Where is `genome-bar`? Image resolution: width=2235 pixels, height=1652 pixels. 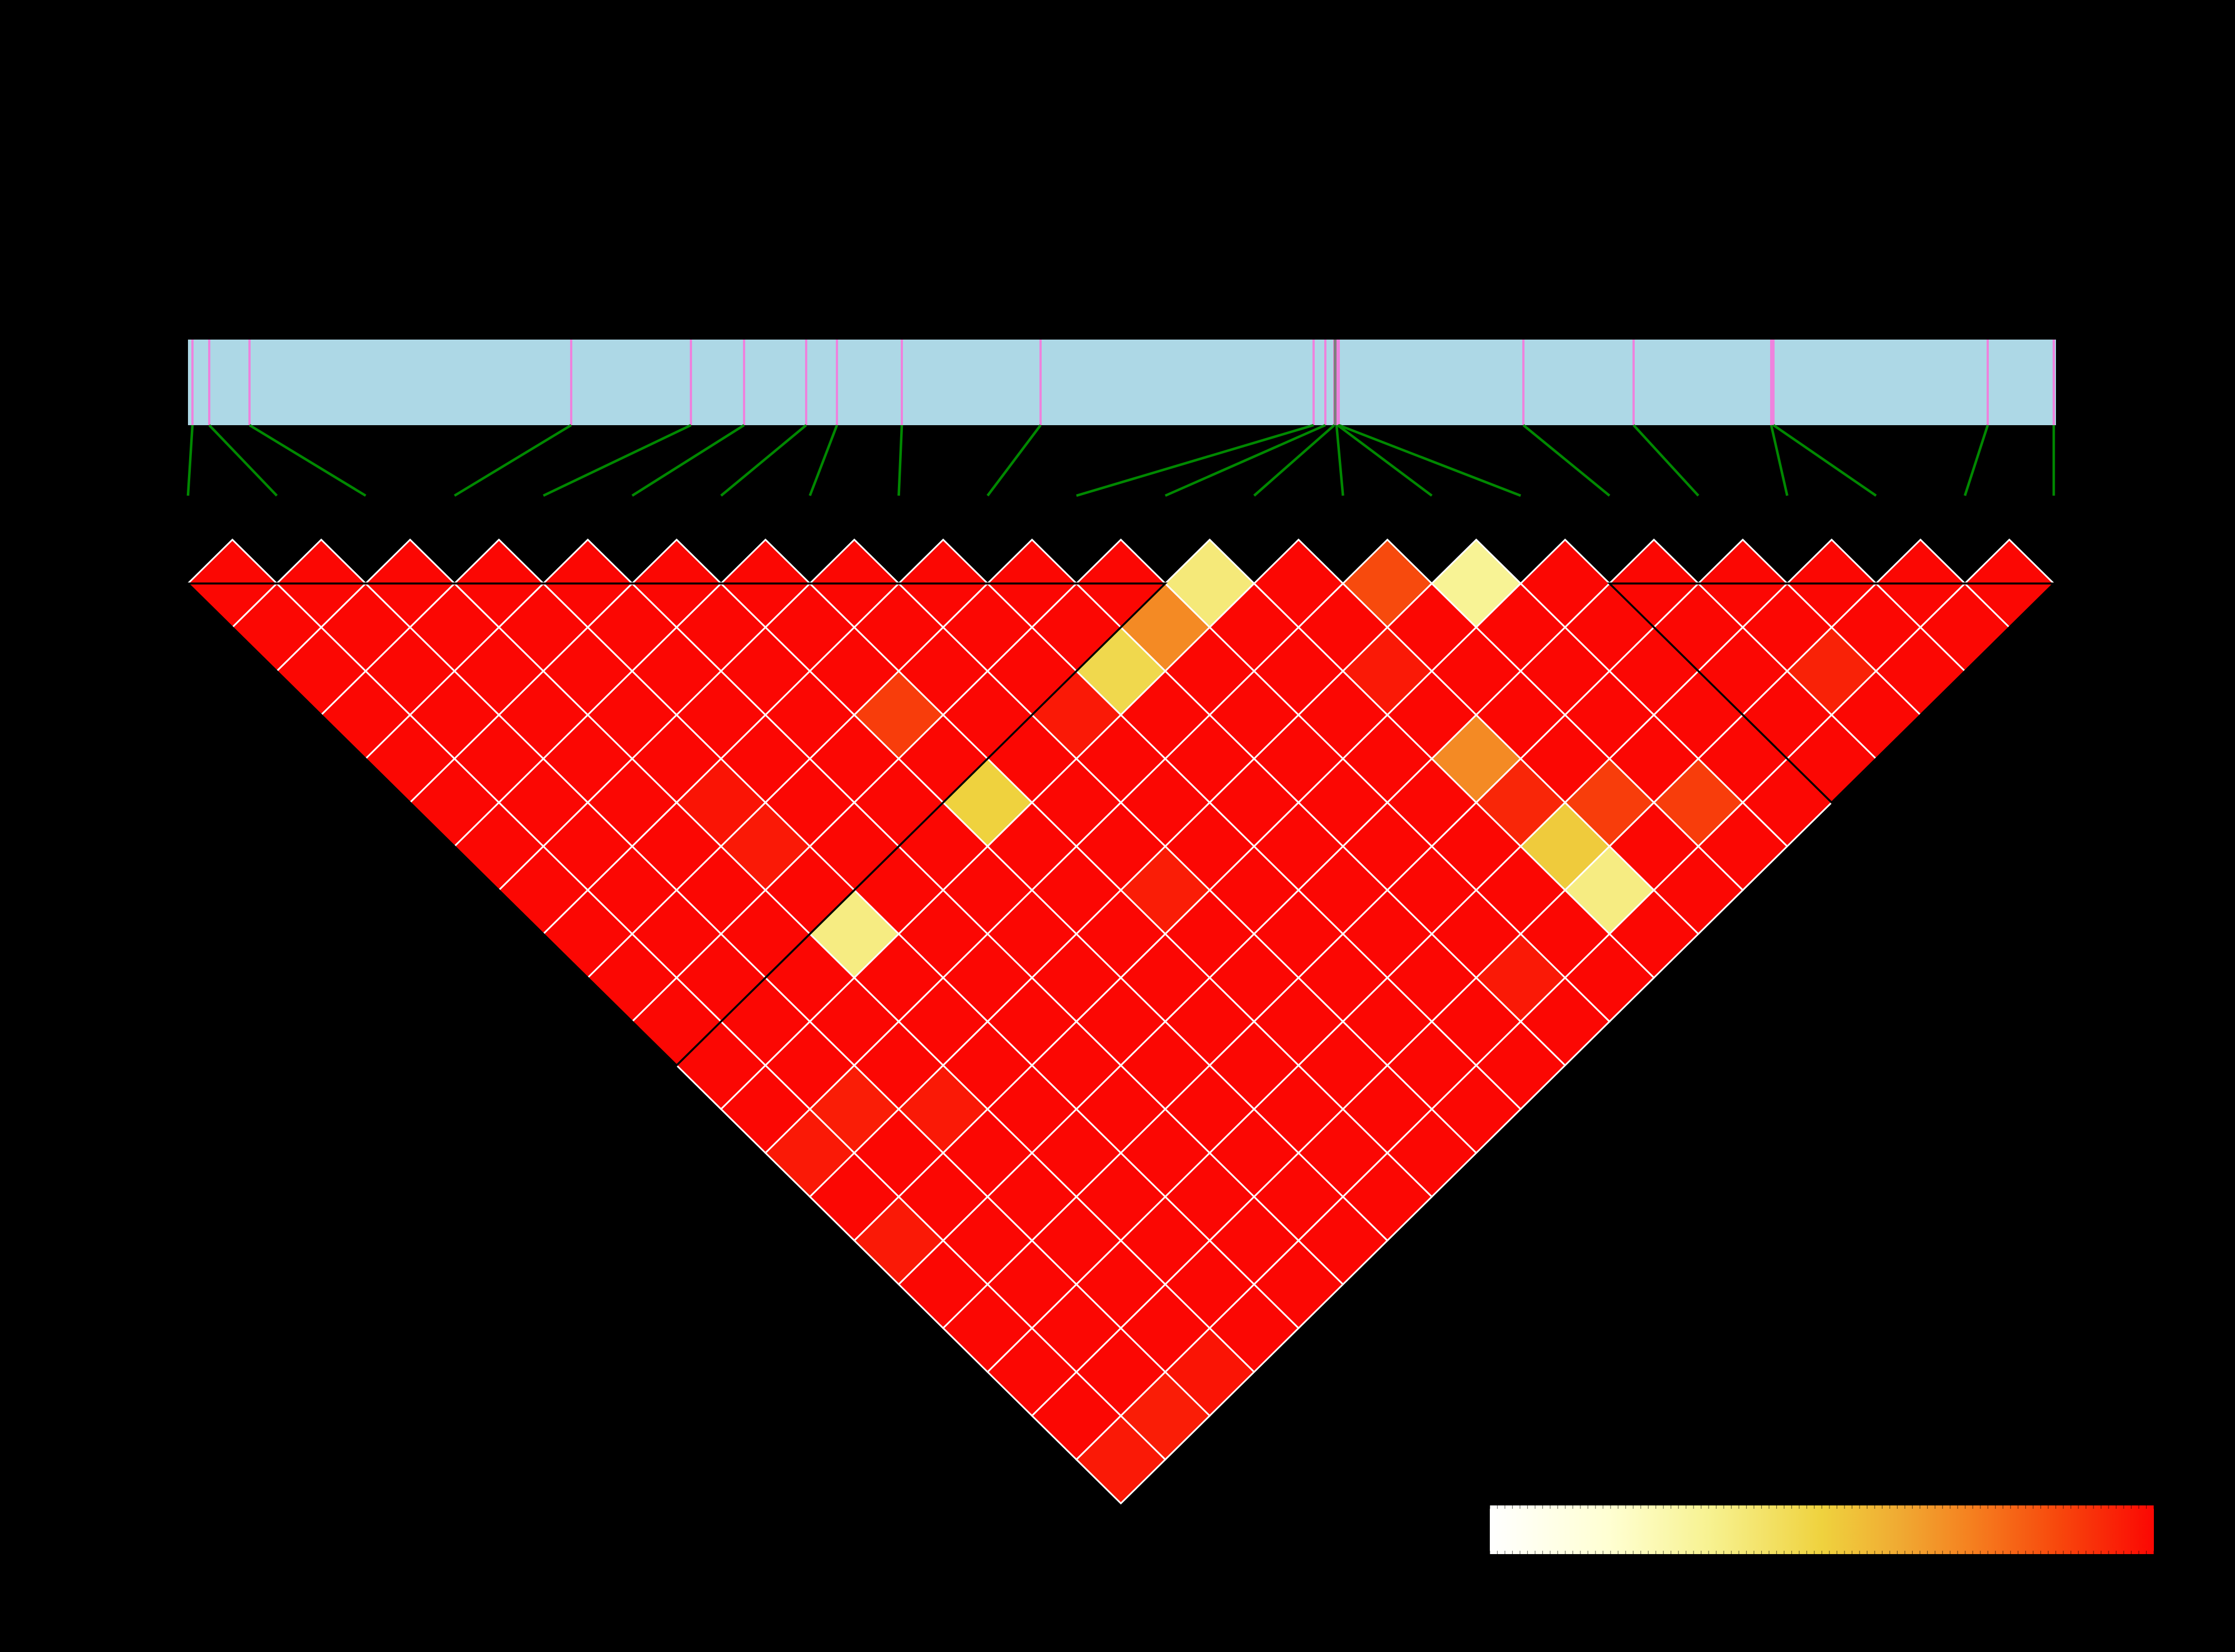
genome-bar is located at coordinates (1122, 383).